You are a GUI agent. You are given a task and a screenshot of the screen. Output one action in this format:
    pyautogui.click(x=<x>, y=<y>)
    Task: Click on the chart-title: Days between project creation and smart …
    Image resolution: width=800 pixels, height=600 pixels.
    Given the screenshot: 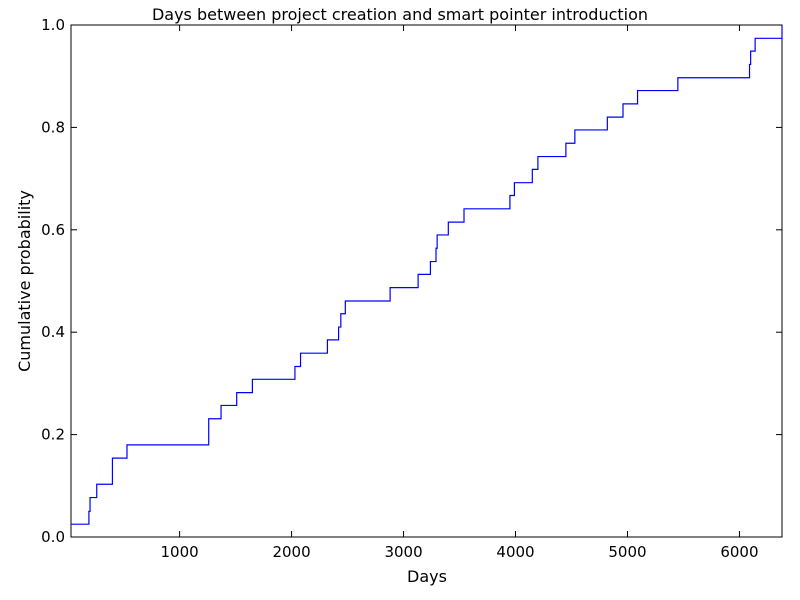 What is the action you would take?
    pyautogui.click(x=400, y=14)
    